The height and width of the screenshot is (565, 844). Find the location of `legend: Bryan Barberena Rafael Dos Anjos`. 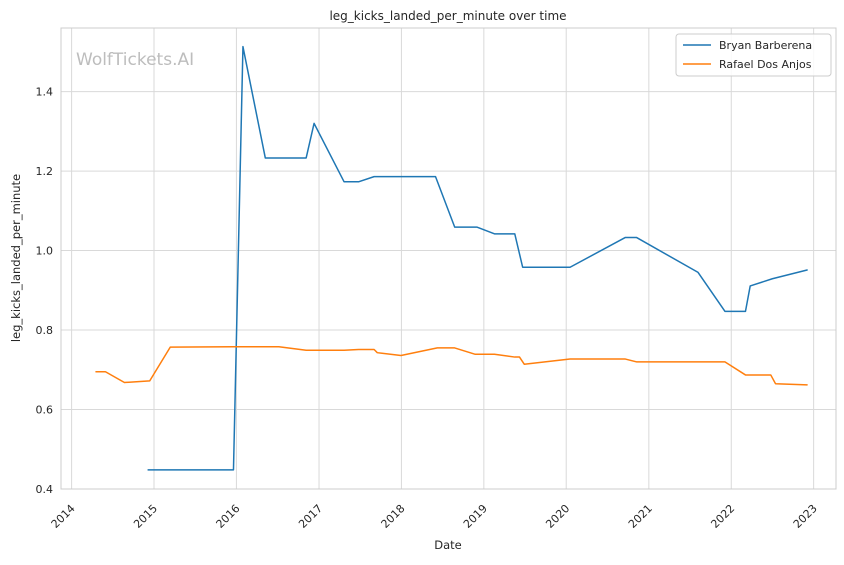

legend: Bryan Barberena Rafael Dos Anjos is located at coordinates (753, 55).